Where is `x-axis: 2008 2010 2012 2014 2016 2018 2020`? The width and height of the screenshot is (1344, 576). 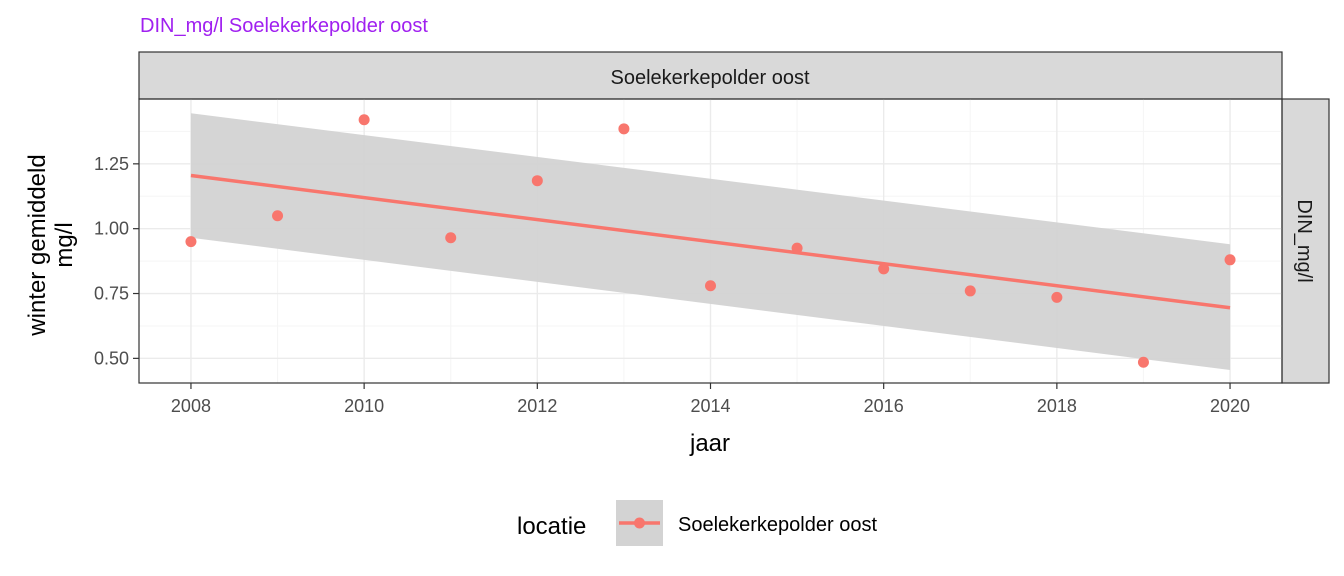
x-axis: 2008 2010 2012 2014 2016 2018 2020 is located at coordinates (710, 399).